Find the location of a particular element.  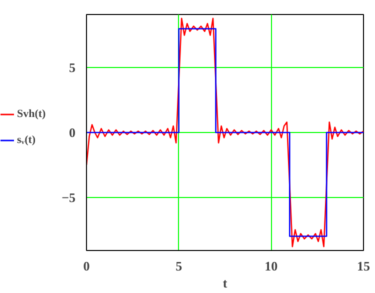

y-tick-label: 0 is located at coordinates (72, 132).